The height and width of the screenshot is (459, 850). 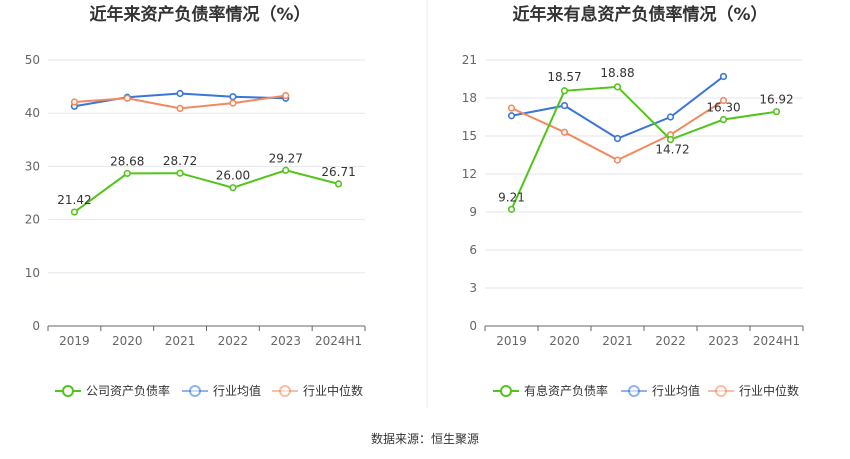 I want to click on y-tick-label: 20, so click(x=32, y=220).